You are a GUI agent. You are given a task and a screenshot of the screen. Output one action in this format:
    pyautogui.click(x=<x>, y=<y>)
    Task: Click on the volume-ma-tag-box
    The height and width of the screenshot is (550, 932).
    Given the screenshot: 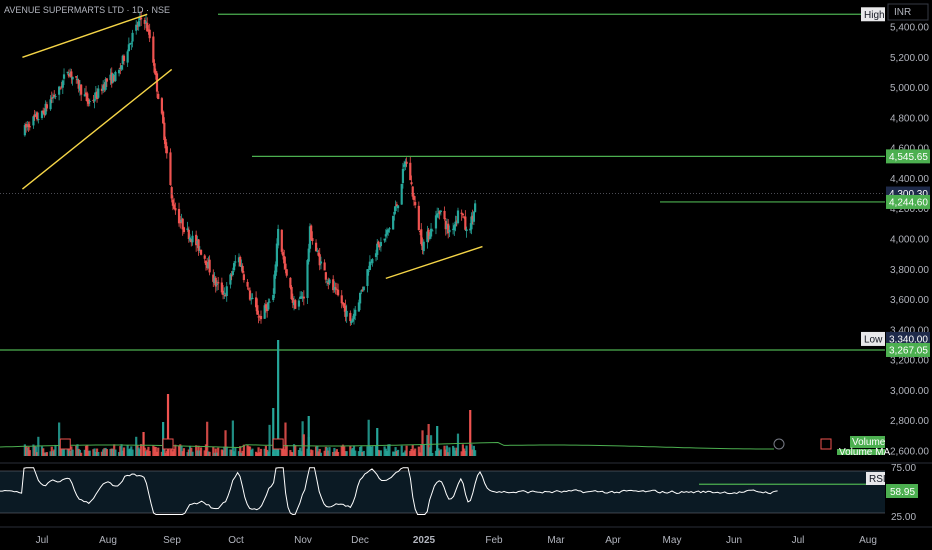 What is the action you would take?
    pyautogui.click(x=861, y=452)
    